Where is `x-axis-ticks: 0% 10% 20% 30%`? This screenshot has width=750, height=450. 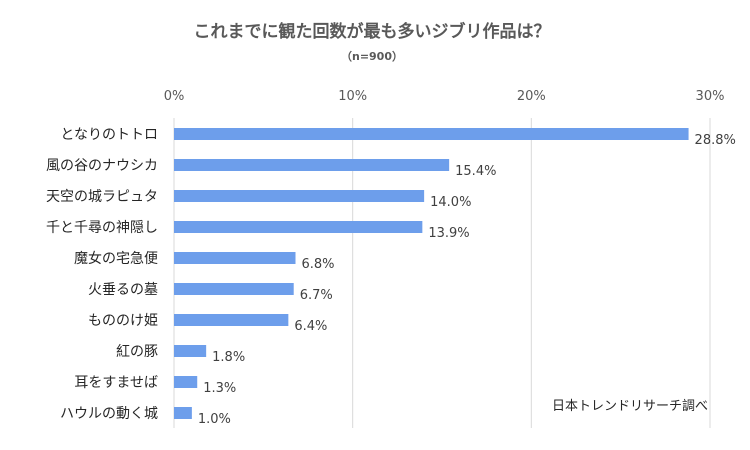 x-axis-ticks: 0% 10% 20% 30% is located at coordinates (444, 96).